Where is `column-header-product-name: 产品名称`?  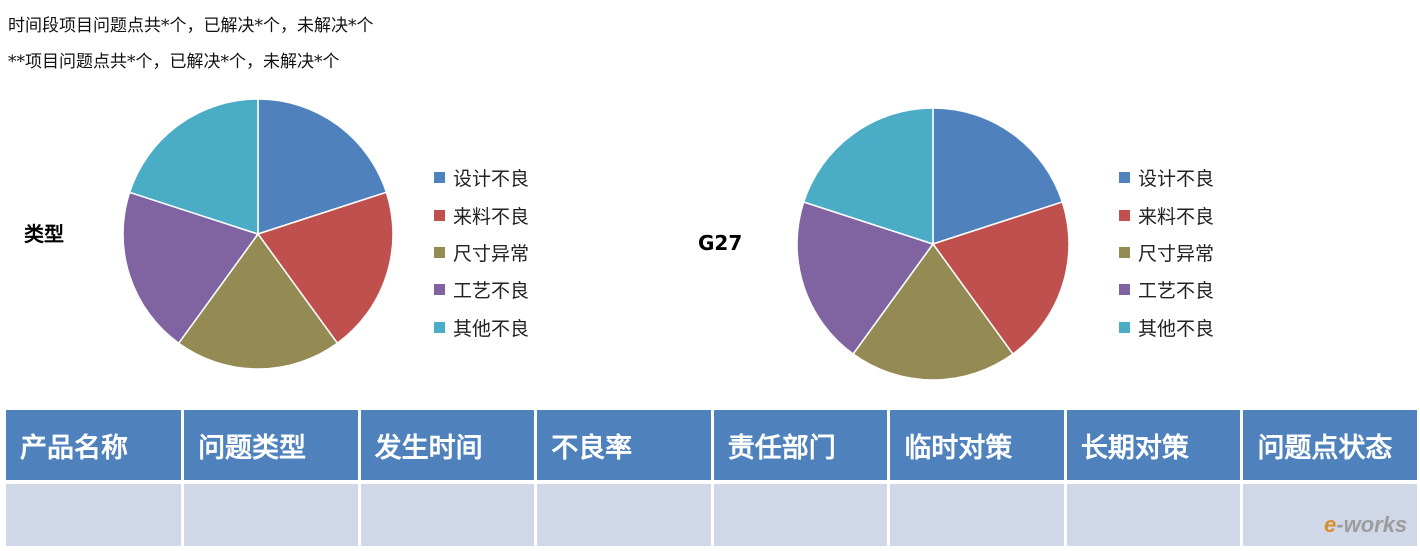
column-header-product-name: 产品名称 is located at coordinates (95, 447).